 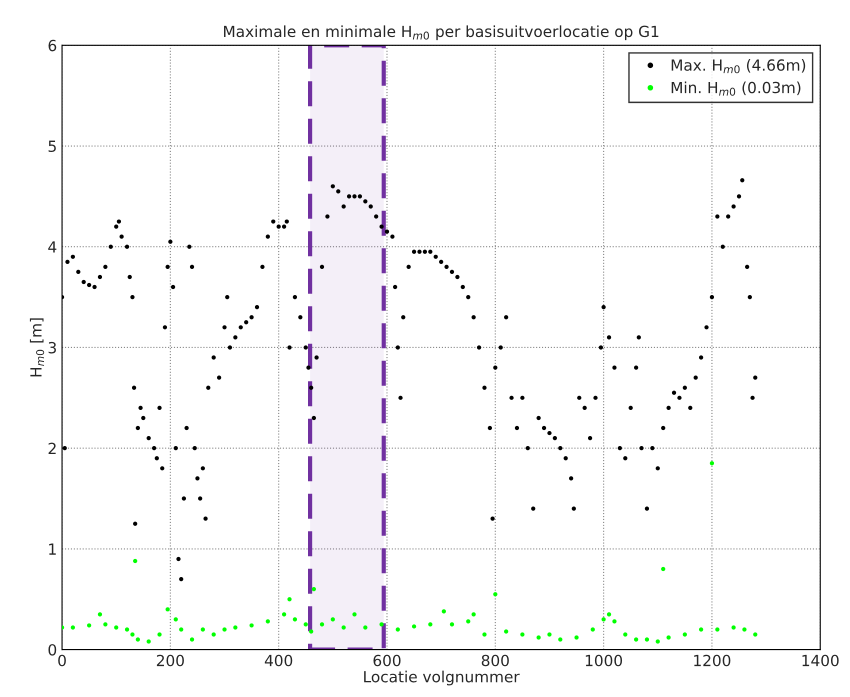 I want to click on x-tick-label: 0, so click(x=62, y=660).